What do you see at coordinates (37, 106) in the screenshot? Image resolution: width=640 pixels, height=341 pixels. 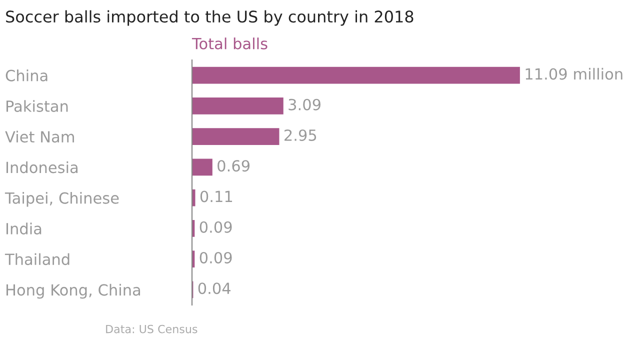 I see `y-tick-label: Pakistan` at bounding box center [37, 106].